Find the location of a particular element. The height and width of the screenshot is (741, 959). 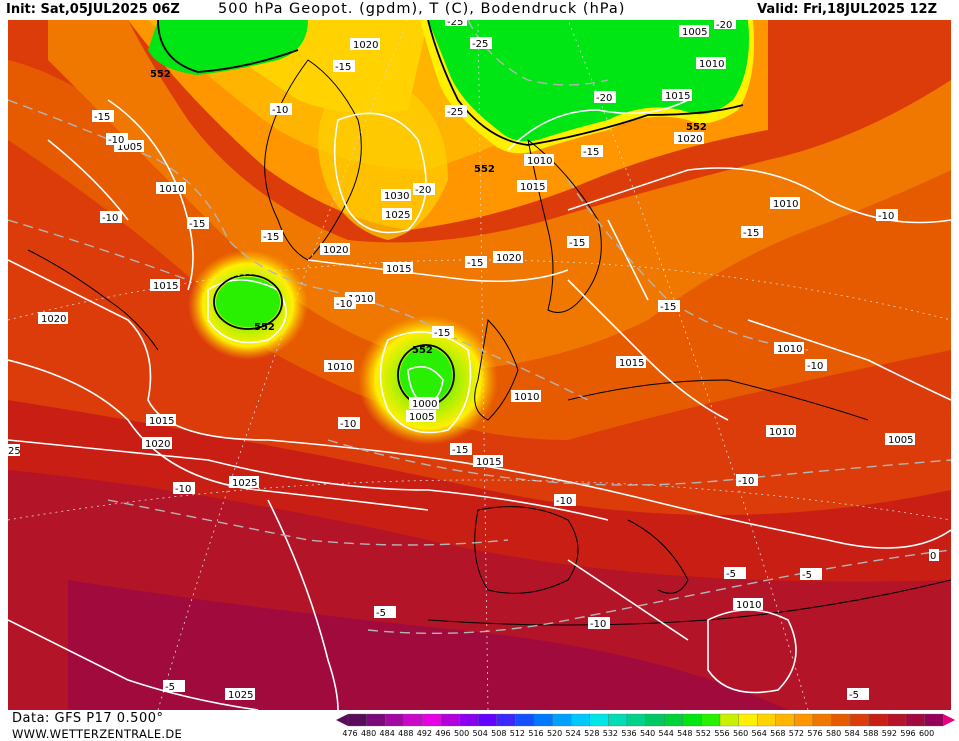

color-scale is located at coordinates (646, 720).